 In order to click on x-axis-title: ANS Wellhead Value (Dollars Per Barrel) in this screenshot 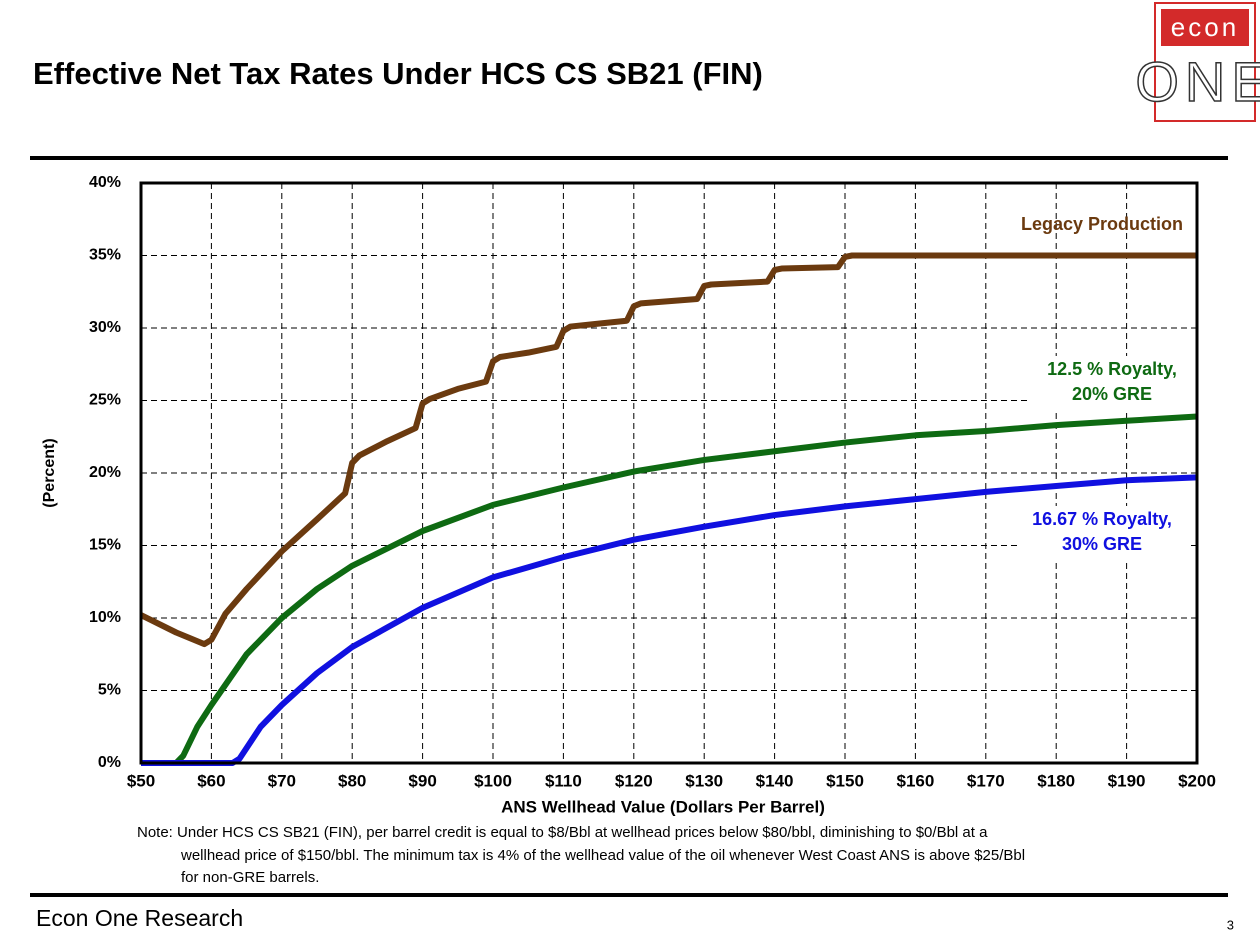, I will do `click(663, 806)`.